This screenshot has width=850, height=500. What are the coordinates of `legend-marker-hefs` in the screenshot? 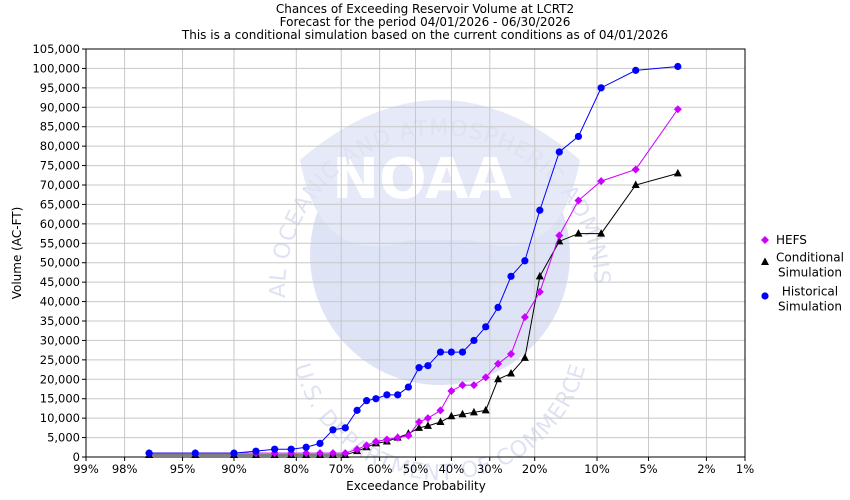 It's located at (765, 240).